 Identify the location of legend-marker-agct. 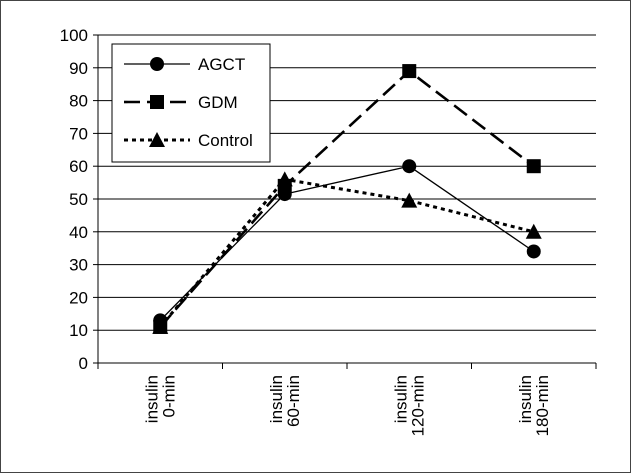
(157, 64).